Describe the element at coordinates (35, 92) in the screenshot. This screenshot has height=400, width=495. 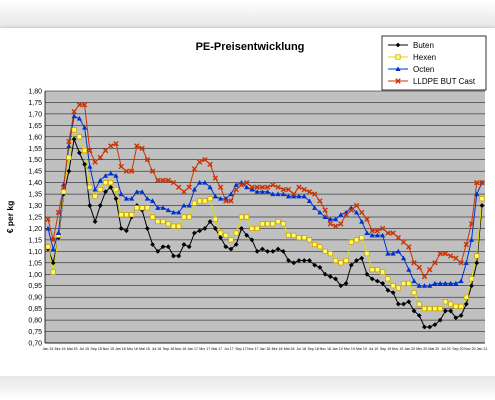
I see `y-tick-label: 1,80` at that location.